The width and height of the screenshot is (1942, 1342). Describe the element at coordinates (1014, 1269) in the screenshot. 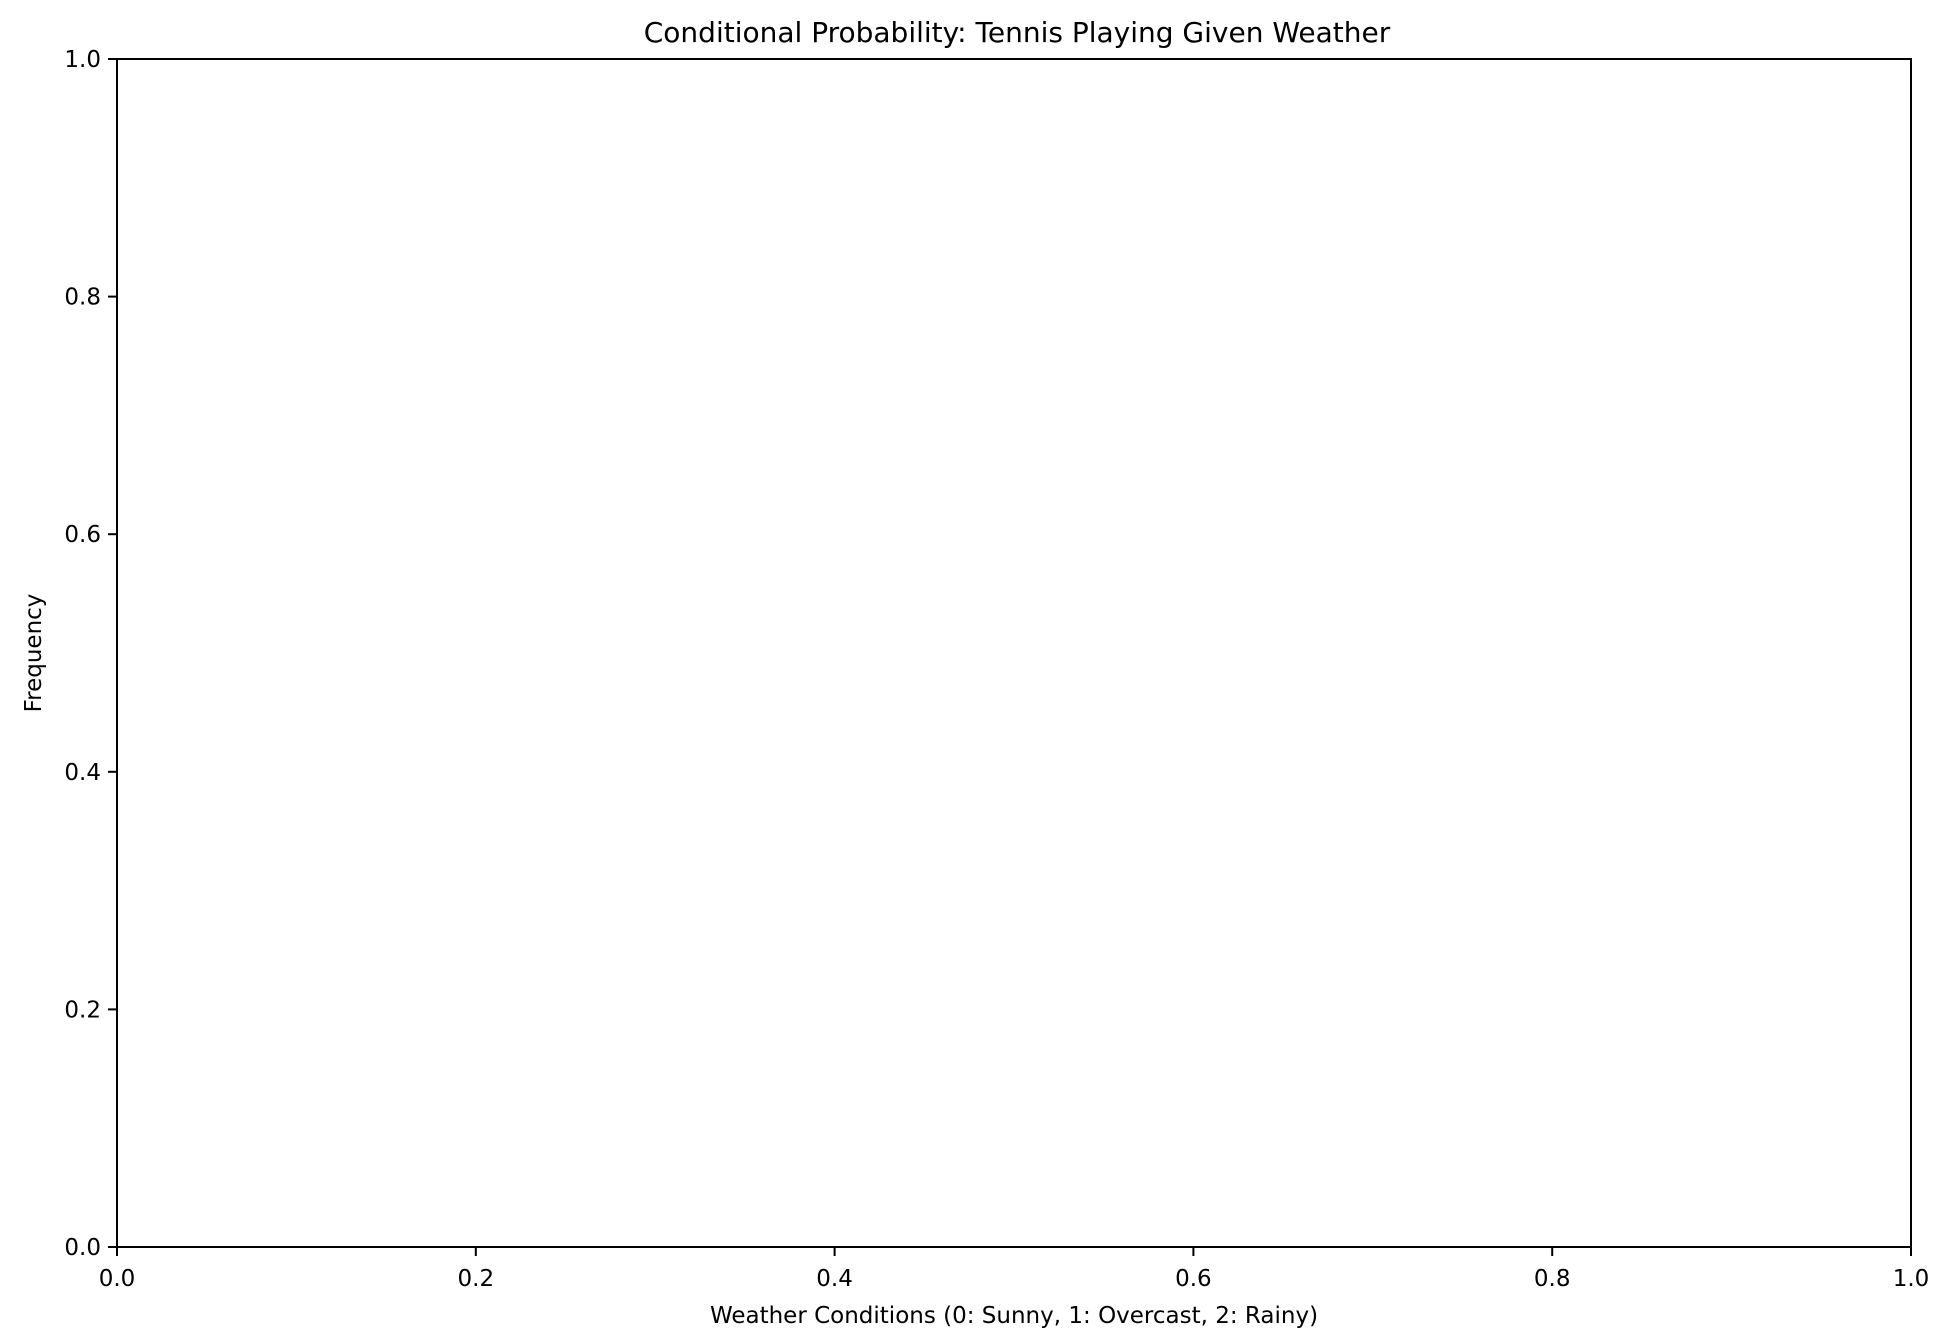

I see `x-axis-ticks: 0.0 0.2 0.4 0.6 0.8 1.0` at that location.